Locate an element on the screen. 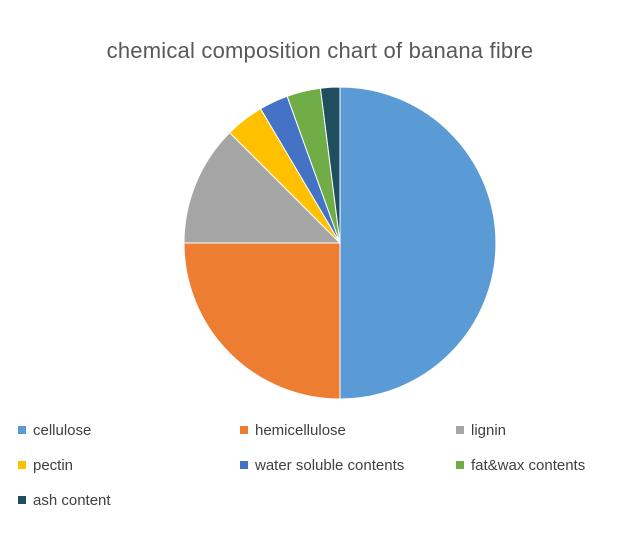 The width and height of the screenshot is (640, 541). legend-item-pectin: pectin is located at coordinates (127, 465).